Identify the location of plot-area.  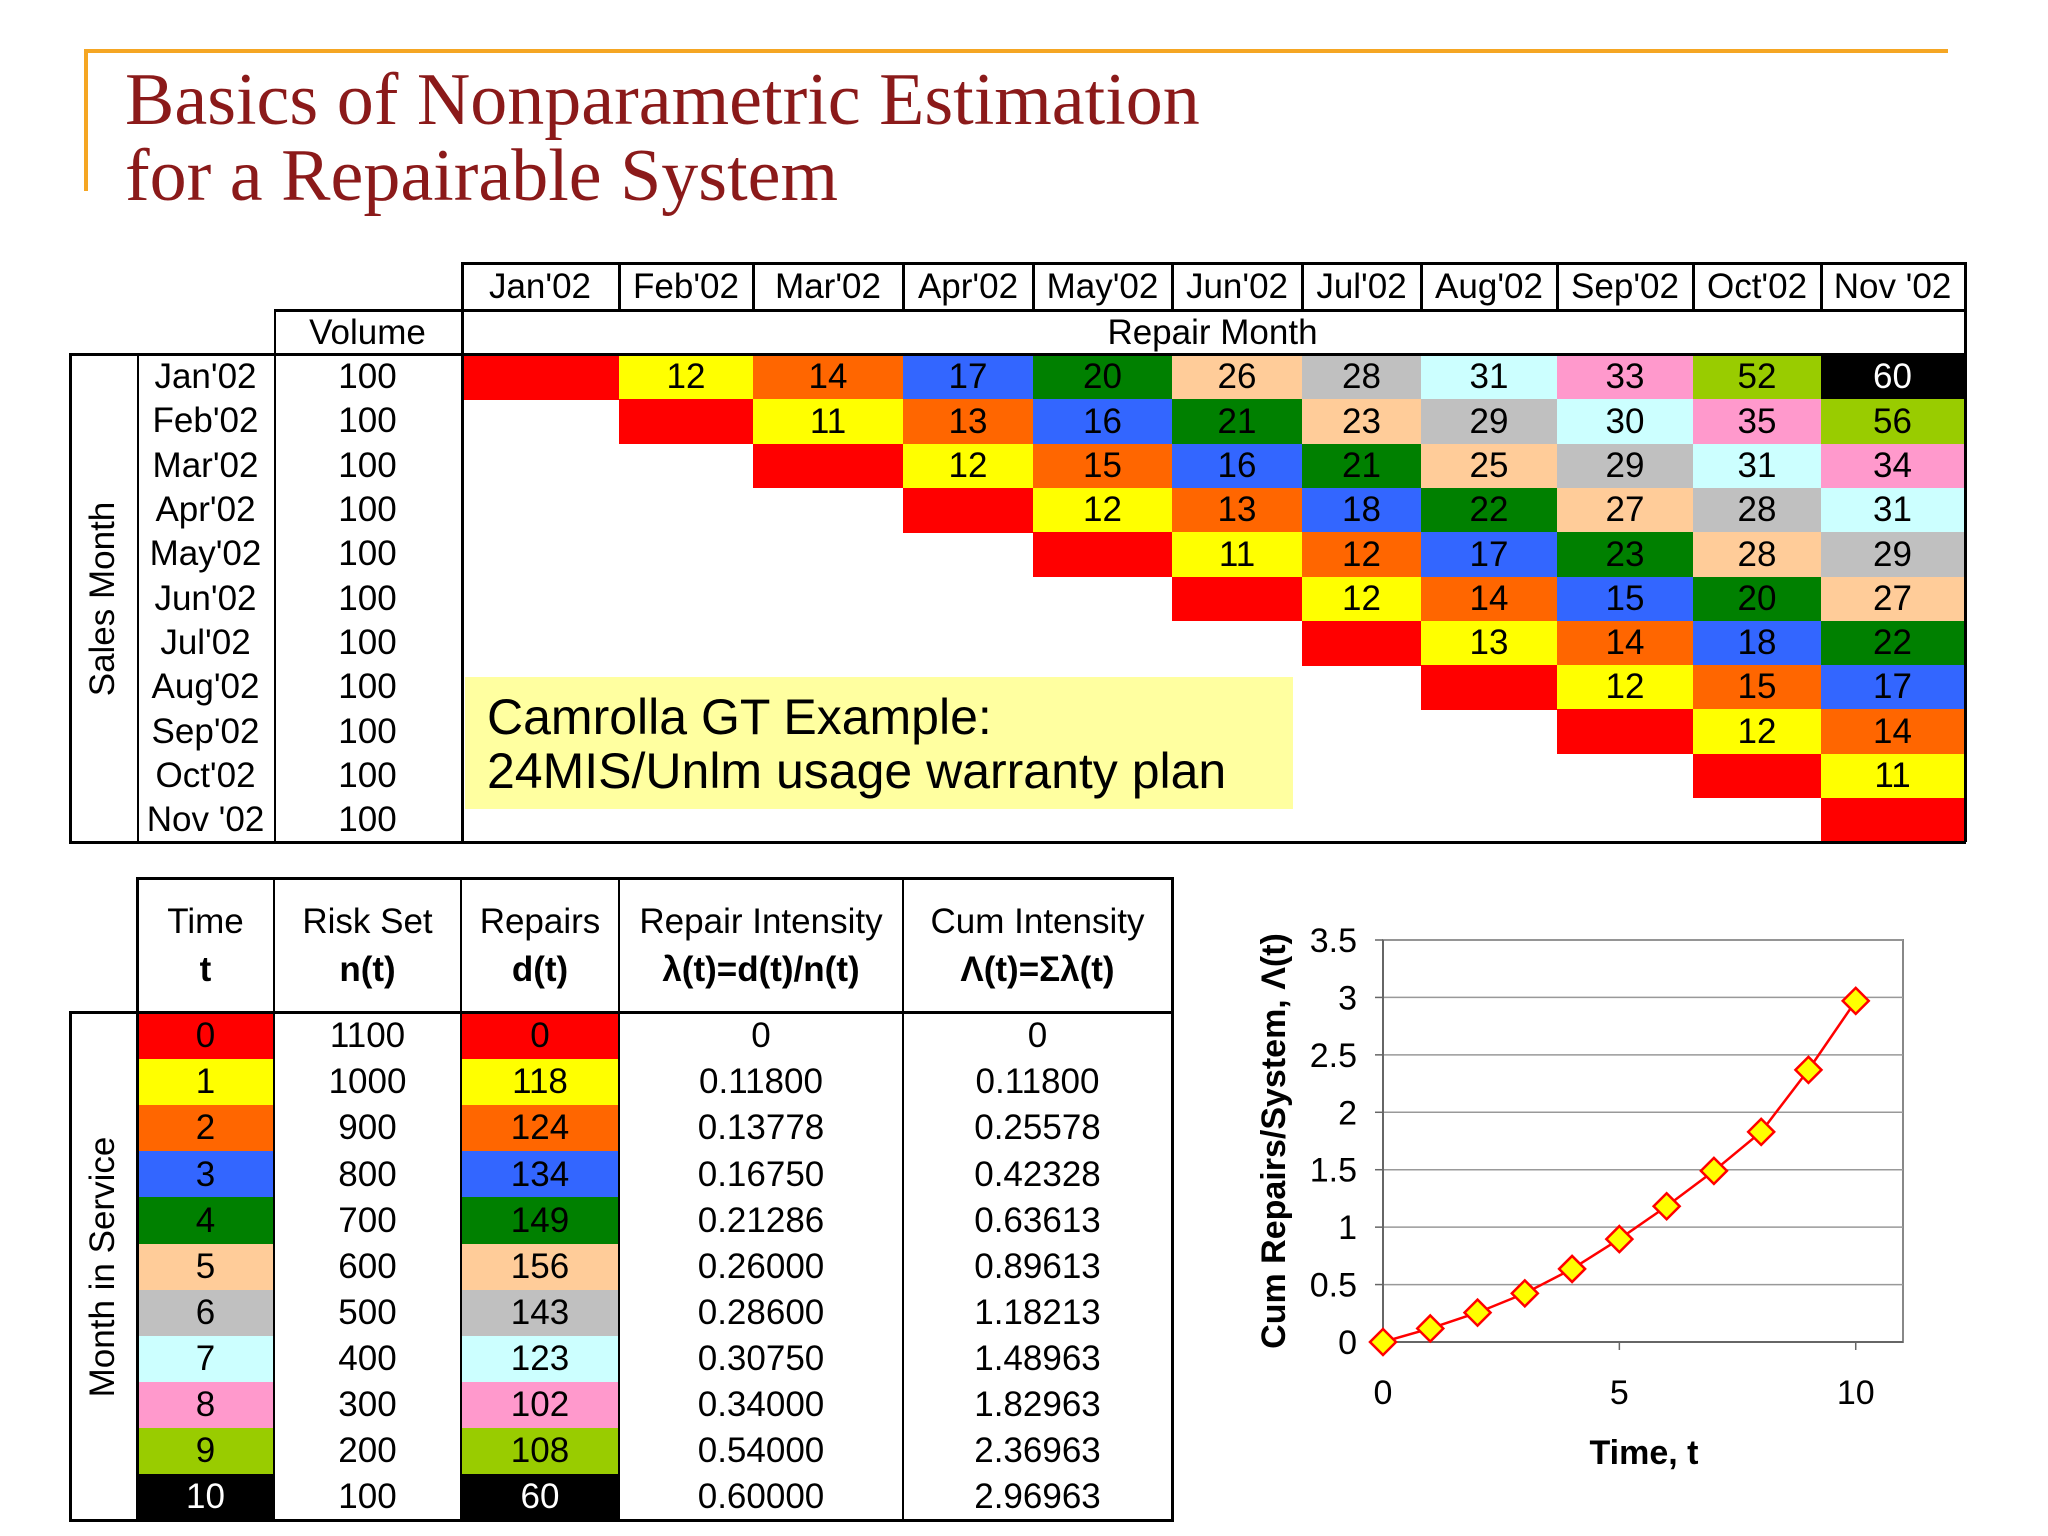
(1643, 1141).